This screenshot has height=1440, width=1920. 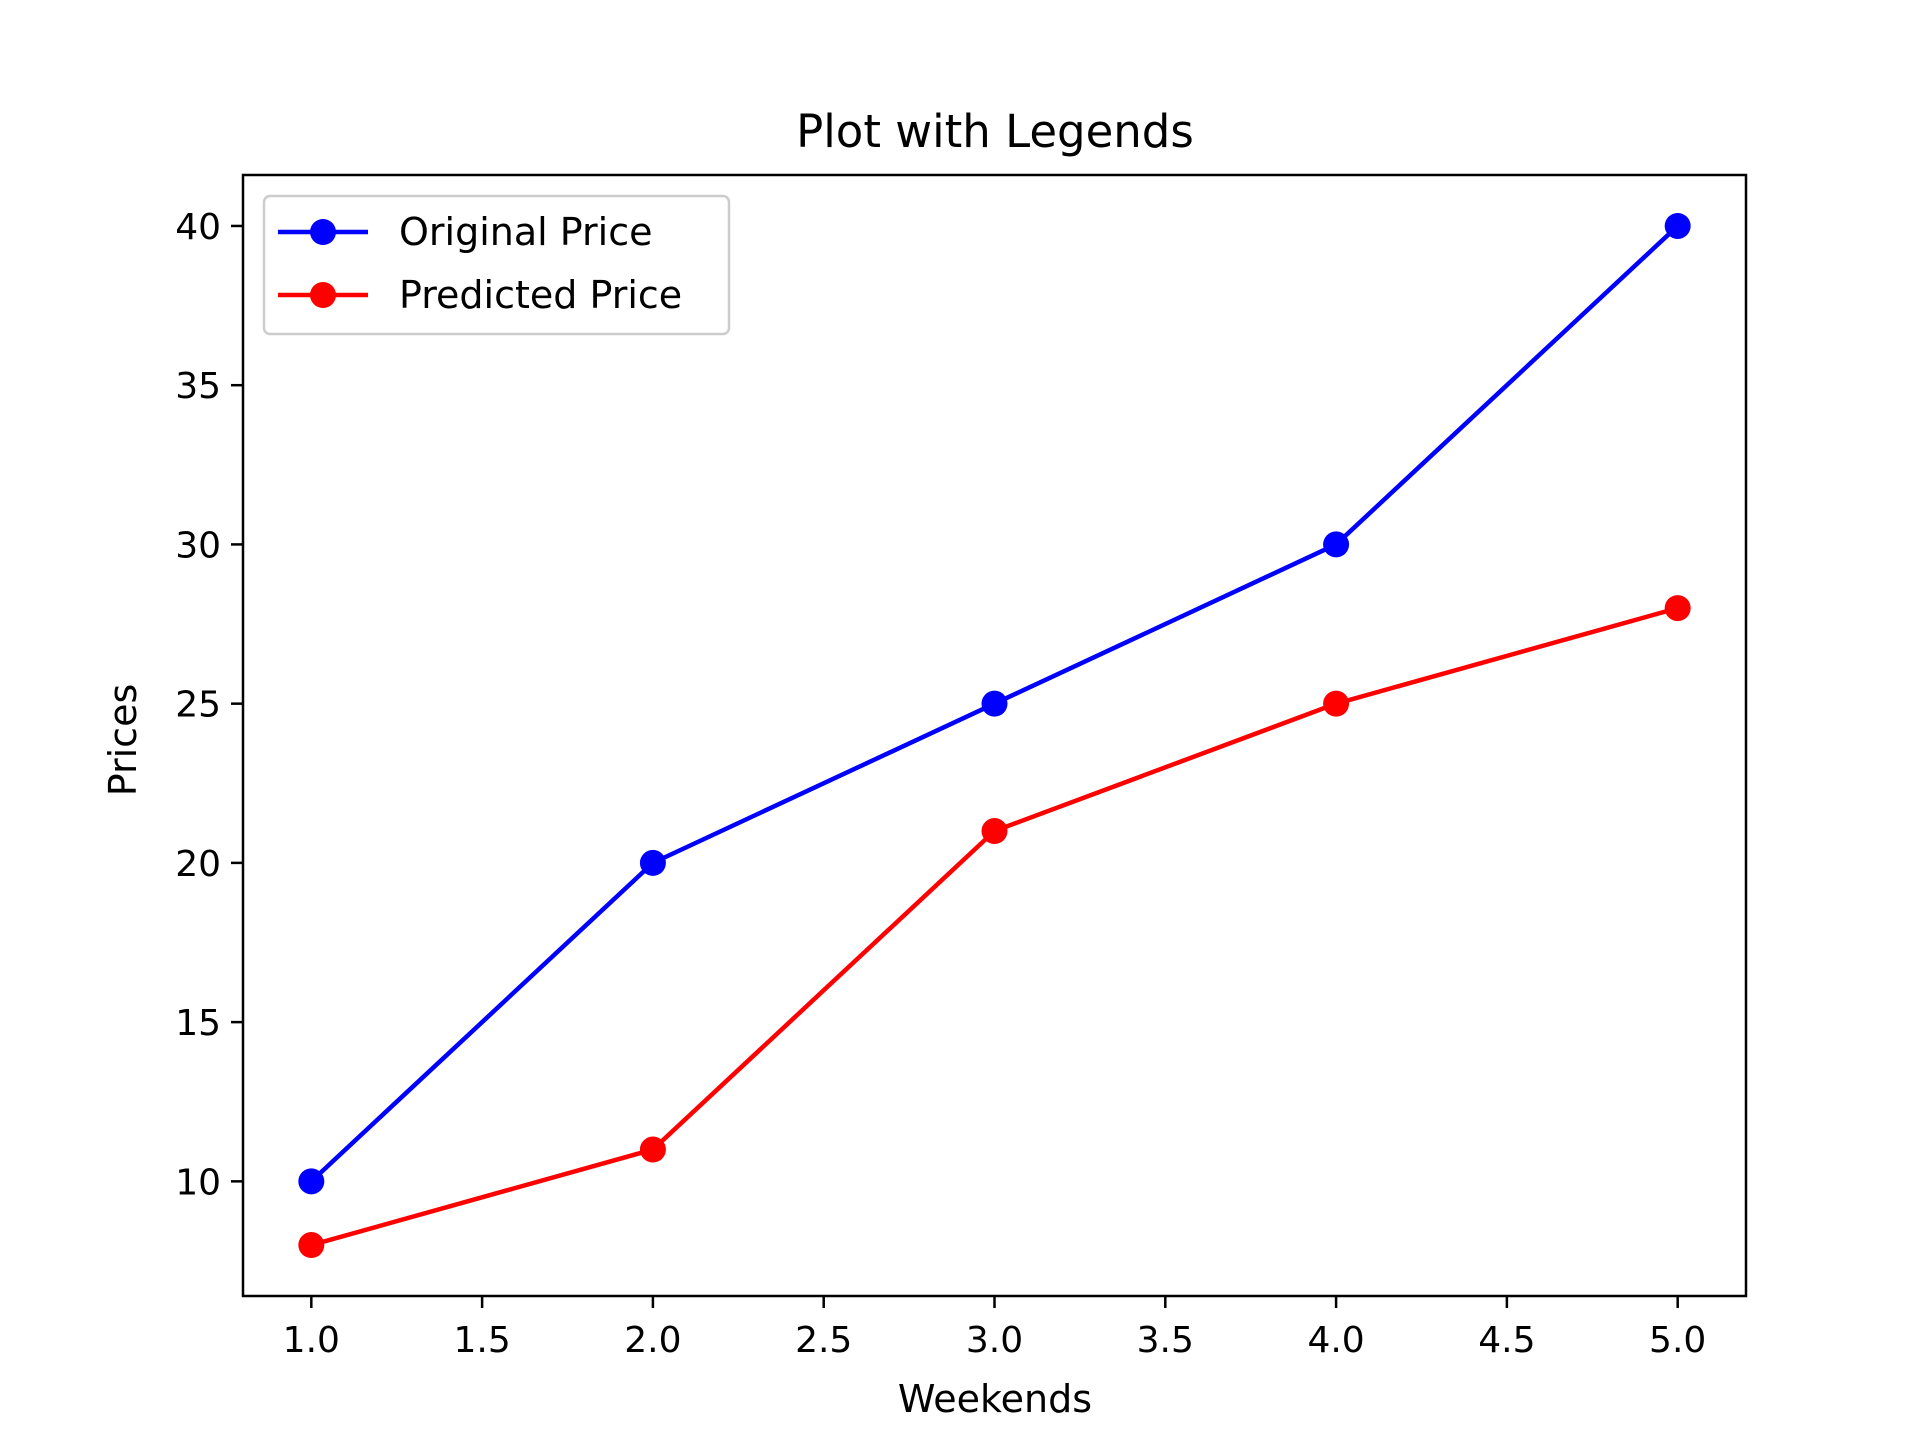 What do you see at coordinates (995, 1399) in the screenshot?
I see `x-axis-label: Weekends` at bounding box center [995, 1399].